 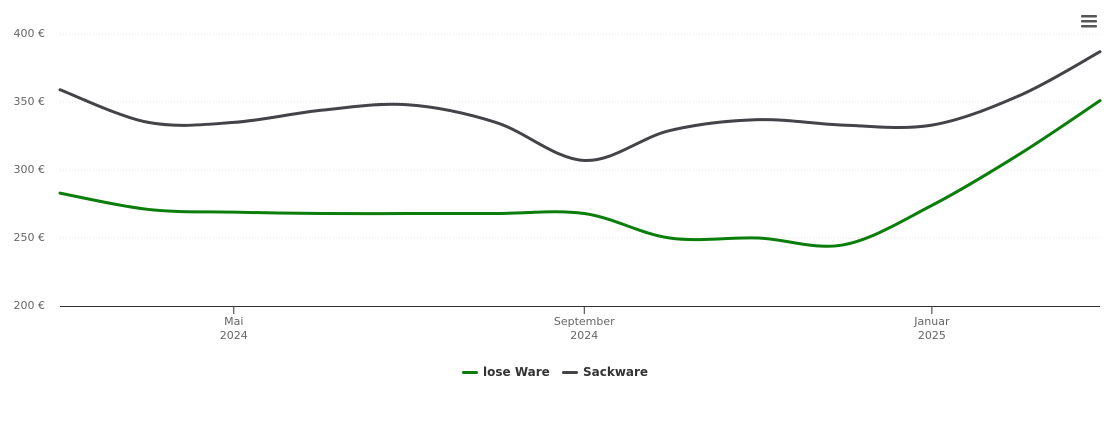 What do you see at coordinates (30, 33) in the screenshot?
I see `y-tick-label: 400 €` at bounding box center [30, 33].